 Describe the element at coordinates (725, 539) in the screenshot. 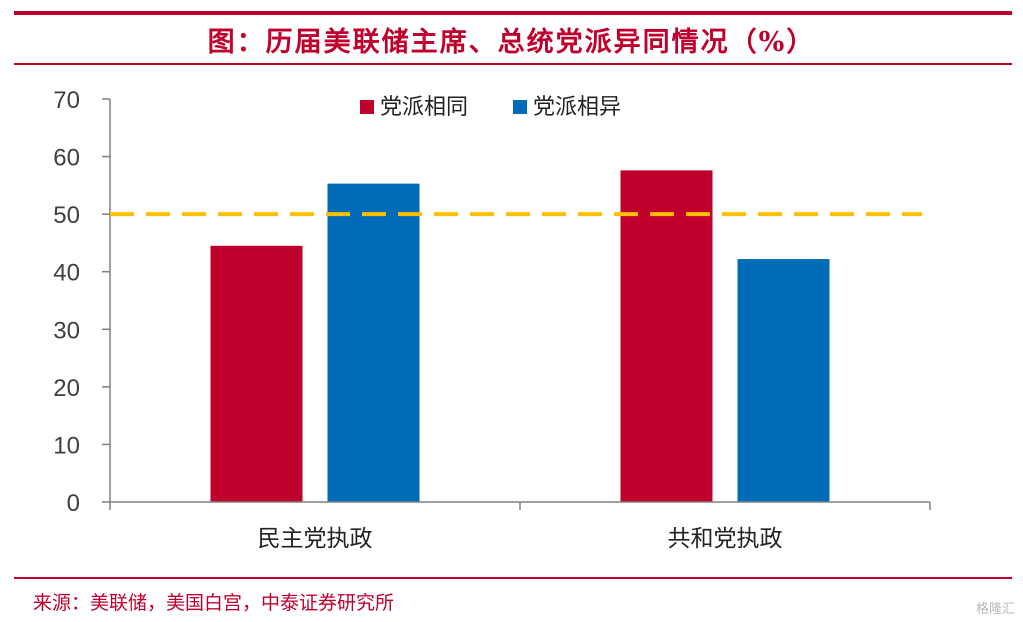

I see `x-category-label: 共和党执政` at that location.